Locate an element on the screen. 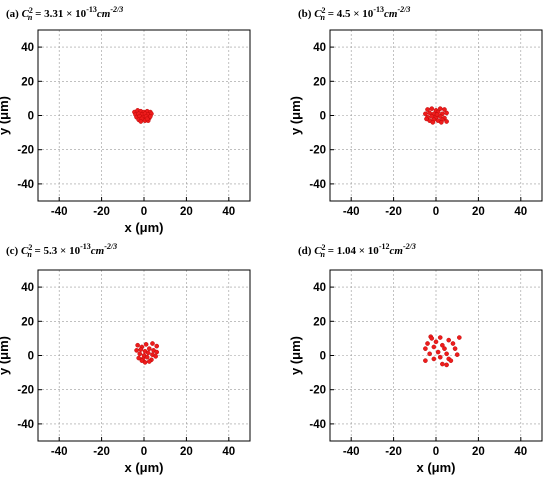 The image size is (550, 481). panel-title: (b) C2 n = 4.5 × 10-13cm-2/3 is located at coordinates (354, 13).